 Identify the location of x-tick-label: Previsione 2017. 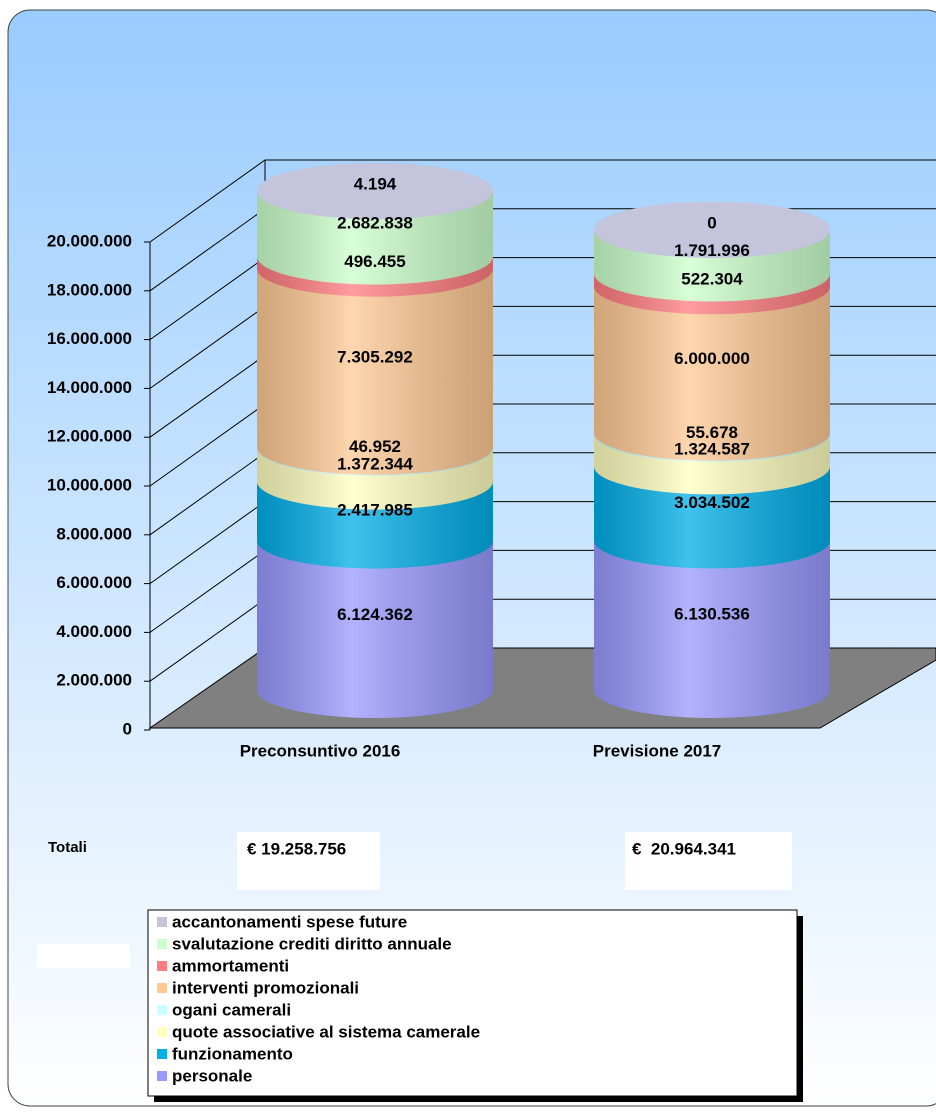
(657, 750).